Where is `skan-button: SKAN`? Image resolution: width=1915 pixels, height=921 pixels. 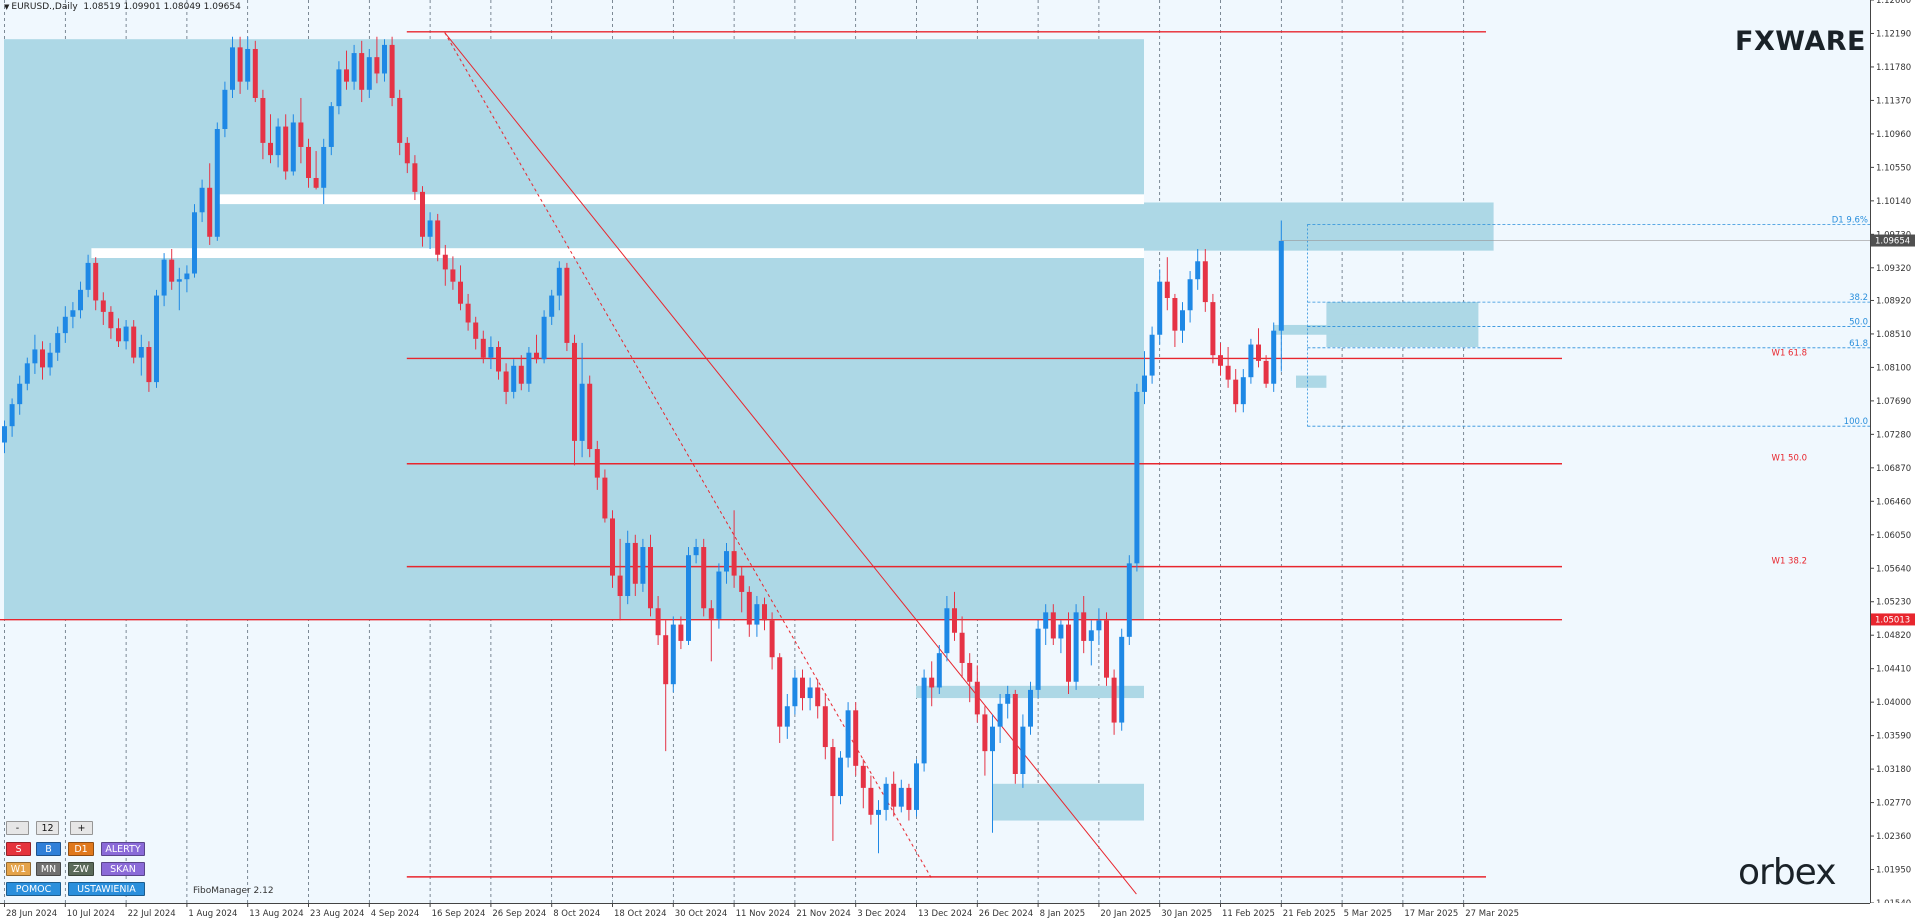
skan-button: SKAN is located at coordinates (123, 869).